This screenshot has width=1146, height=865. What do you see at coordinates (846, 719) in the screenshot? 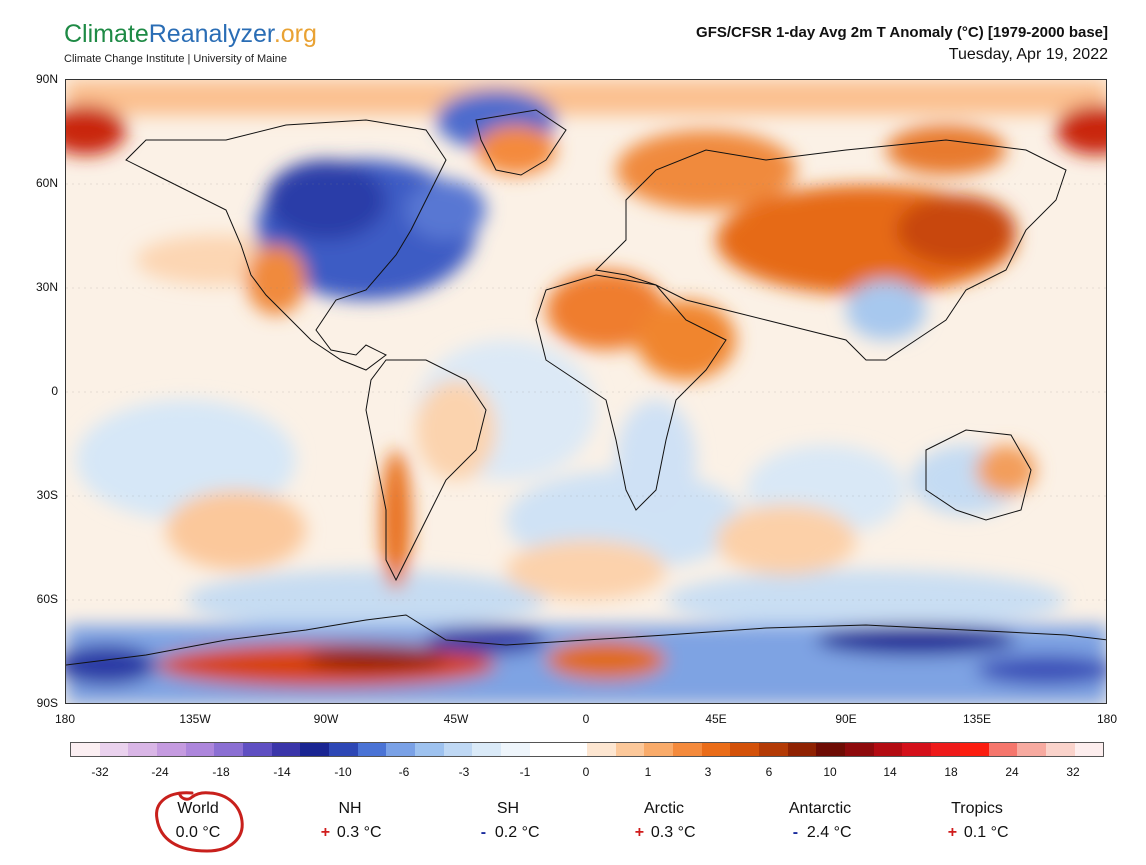
I see `lon-label-90e: 90E` at bounding box center [846, 719].